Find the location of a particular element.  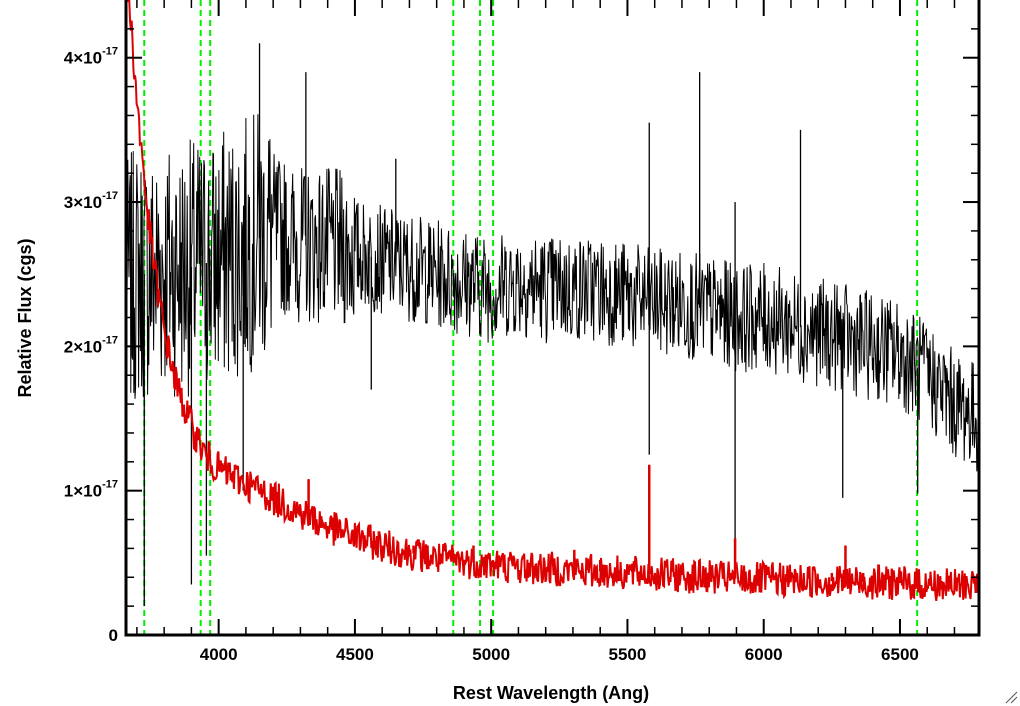

y-tick-label: 1×10⁻¹⁷ is located at coordinates (91, 490).